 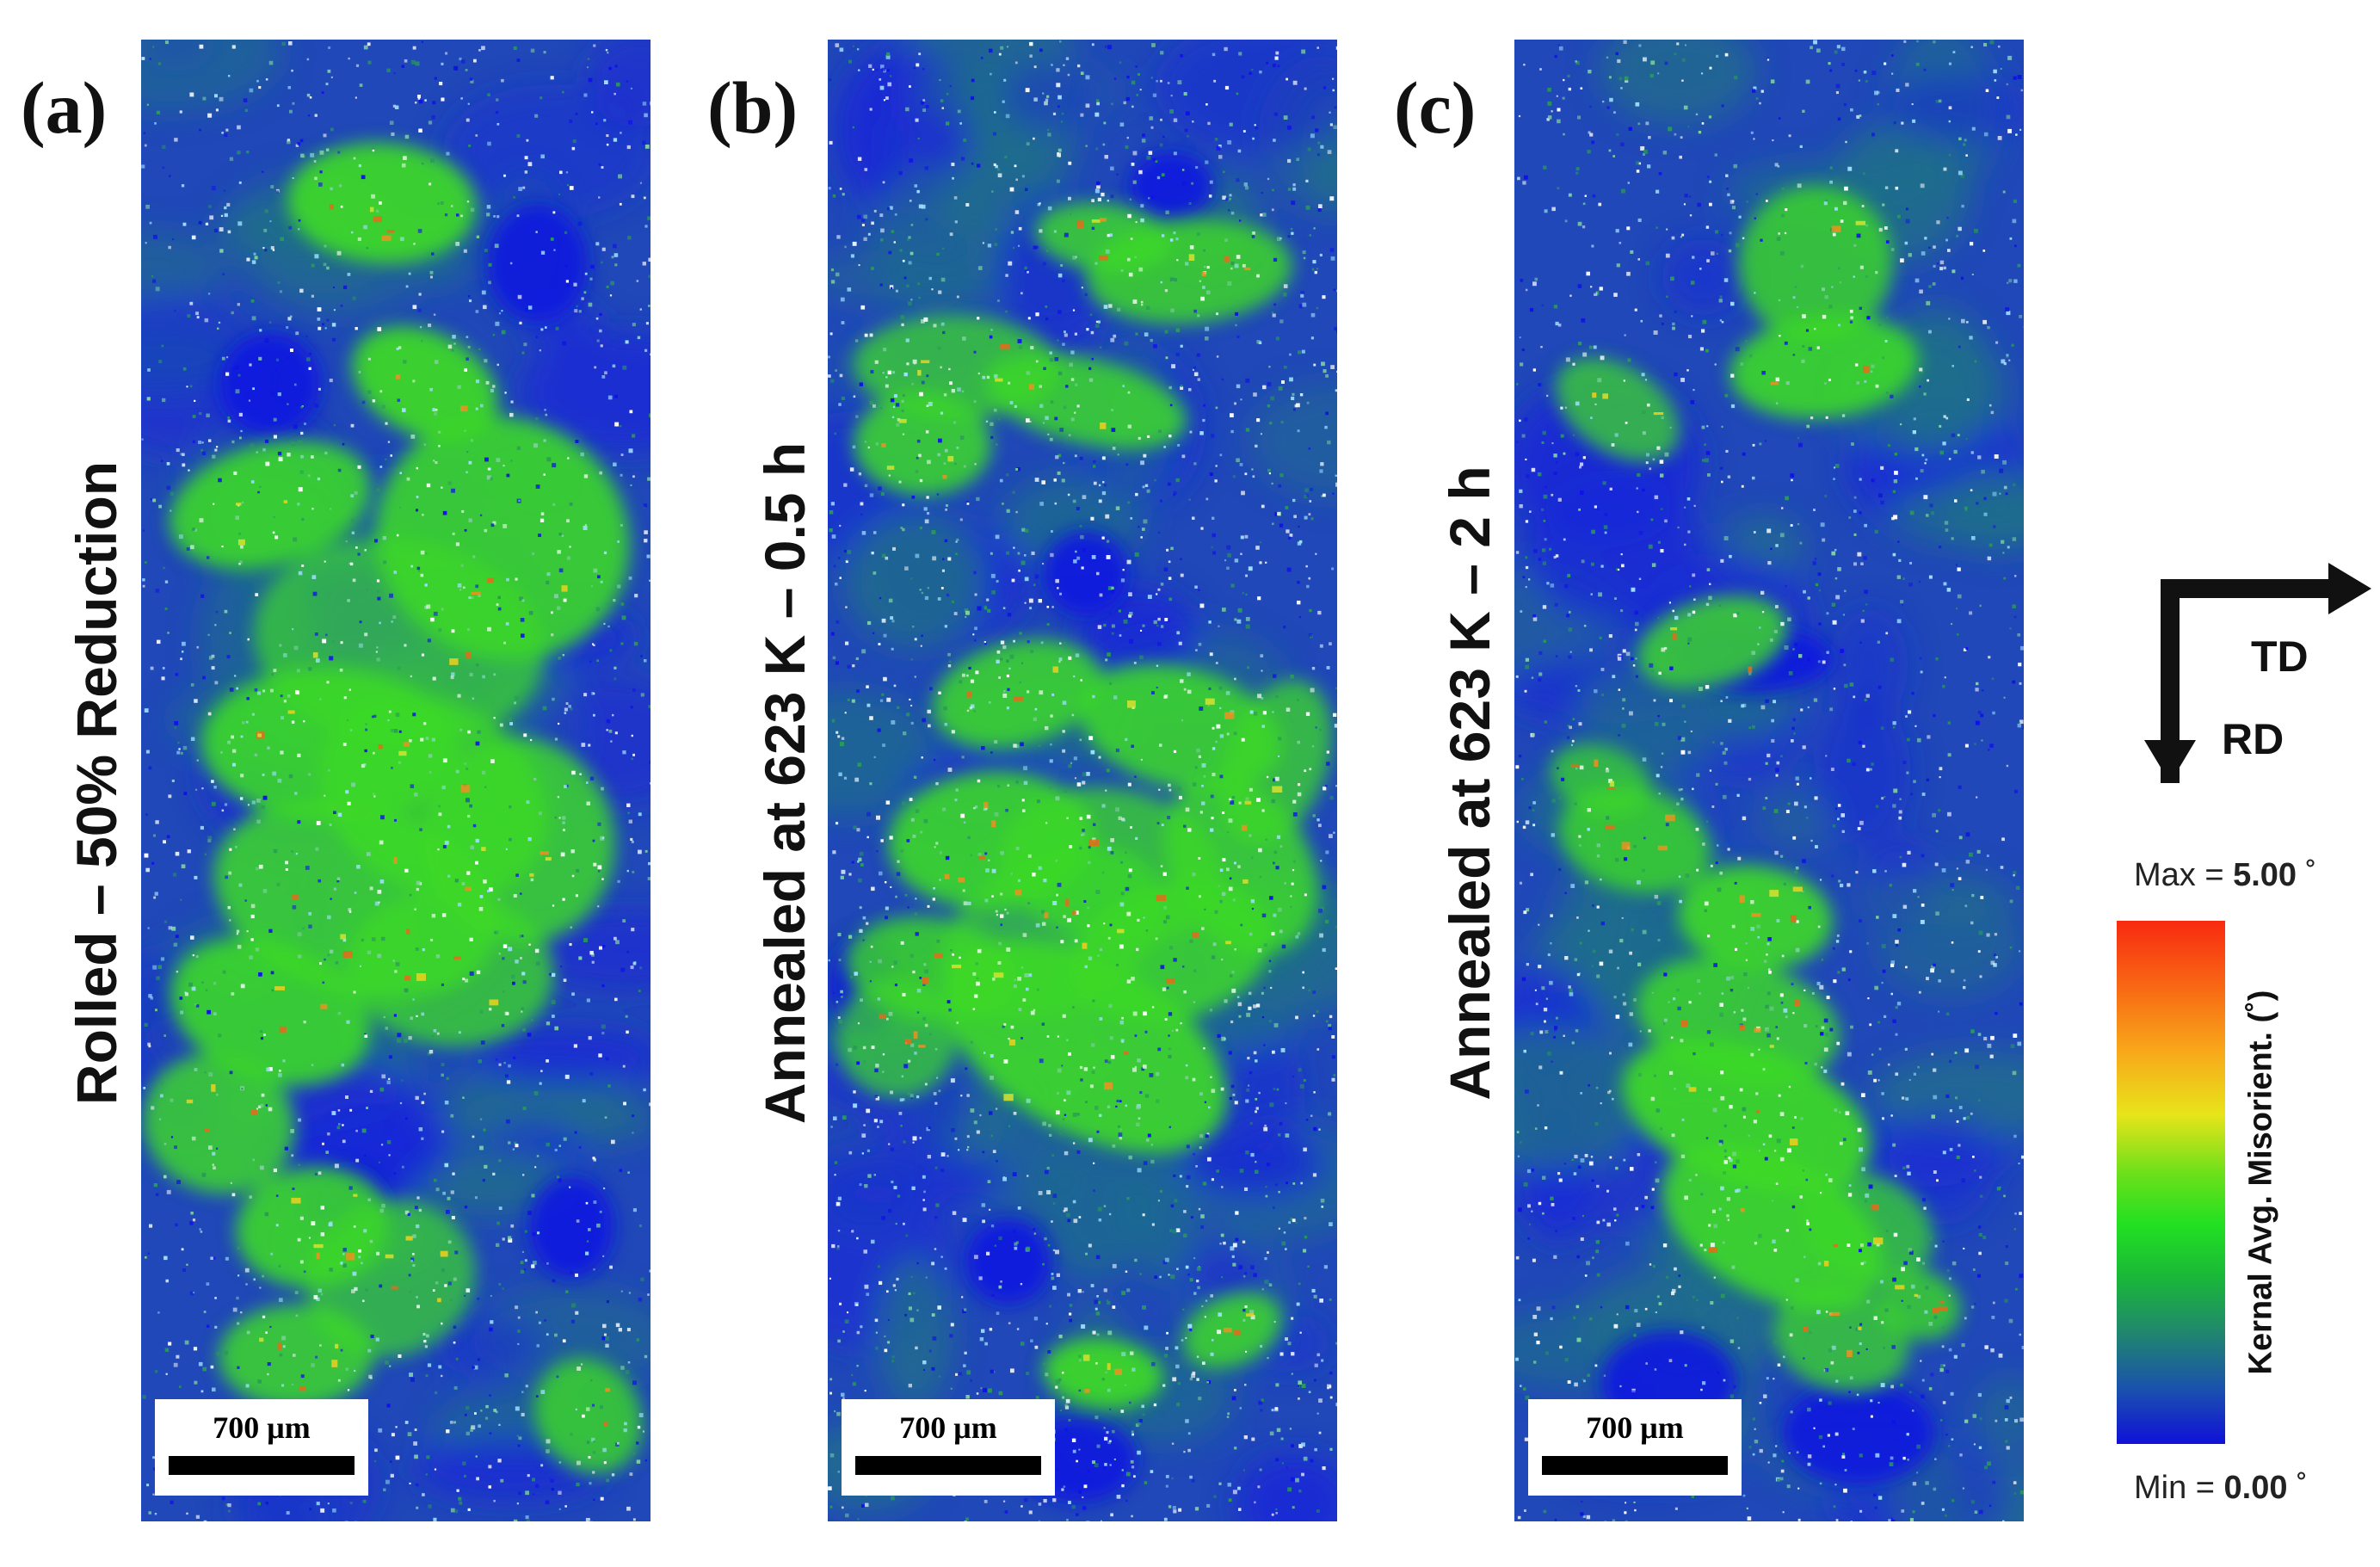 What do you see at coordinates (1469, 783) in the screenshot?
I see `panel-c-label-text: Annealed at 623 K – 2 h` at bounding box center [1469, 783].